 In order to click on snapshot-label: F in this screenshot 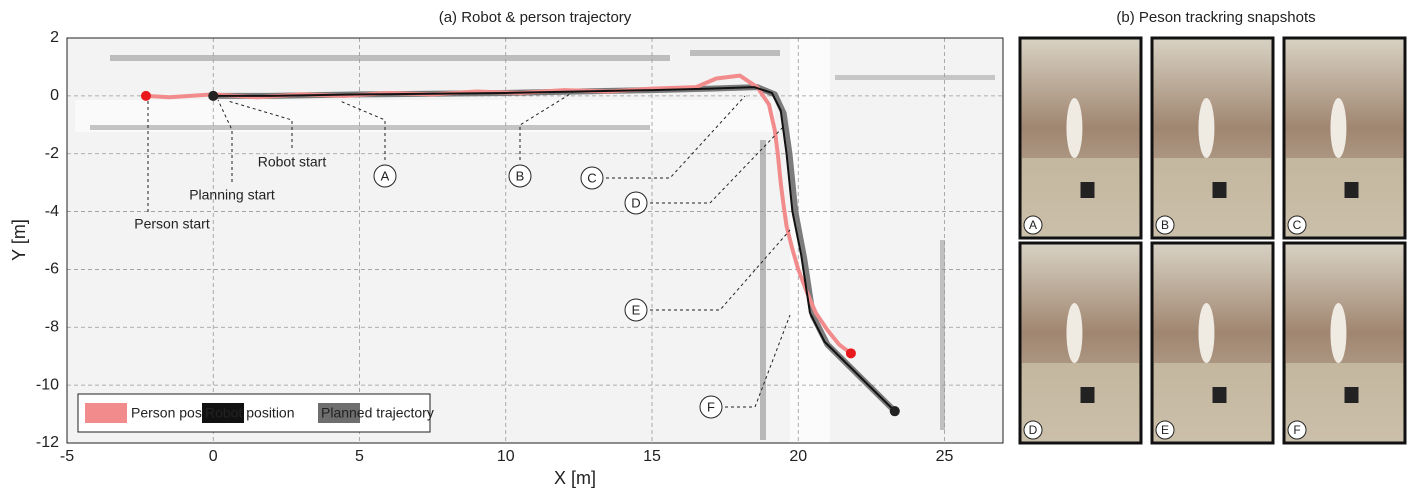, I will do `click(1296, 430)`.